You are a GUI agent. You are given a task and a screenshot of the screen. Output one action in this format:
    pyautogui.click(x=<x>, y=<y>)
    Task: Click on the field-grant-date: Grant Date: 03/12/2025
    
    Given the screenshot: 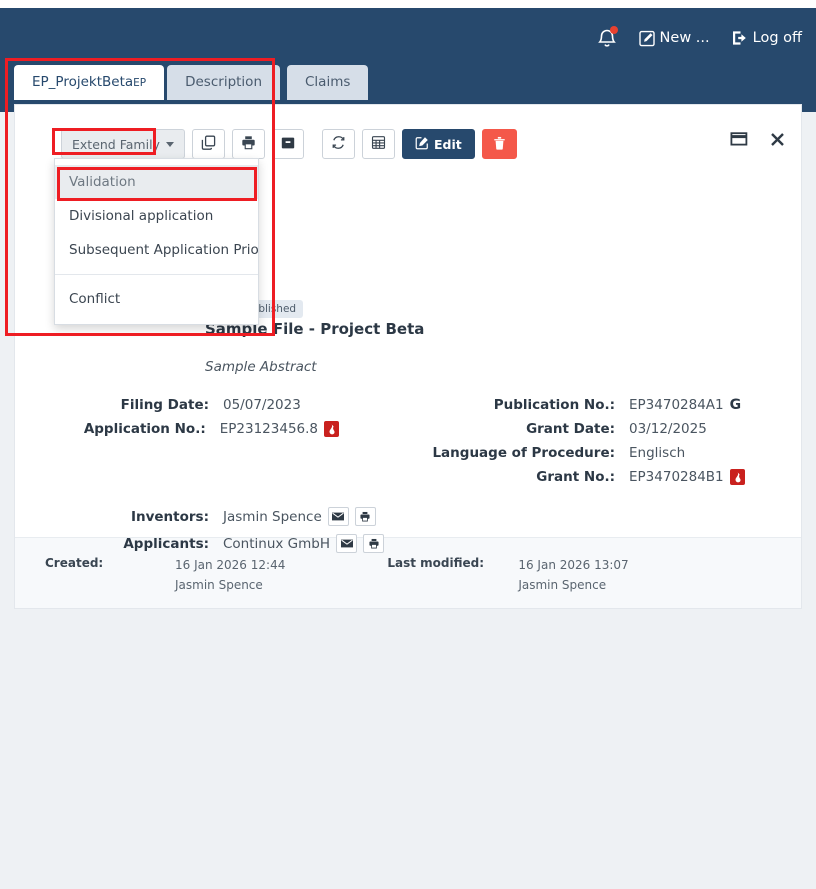 What is the action you would take?
    pyautogui.click(x=600, y=429)
    